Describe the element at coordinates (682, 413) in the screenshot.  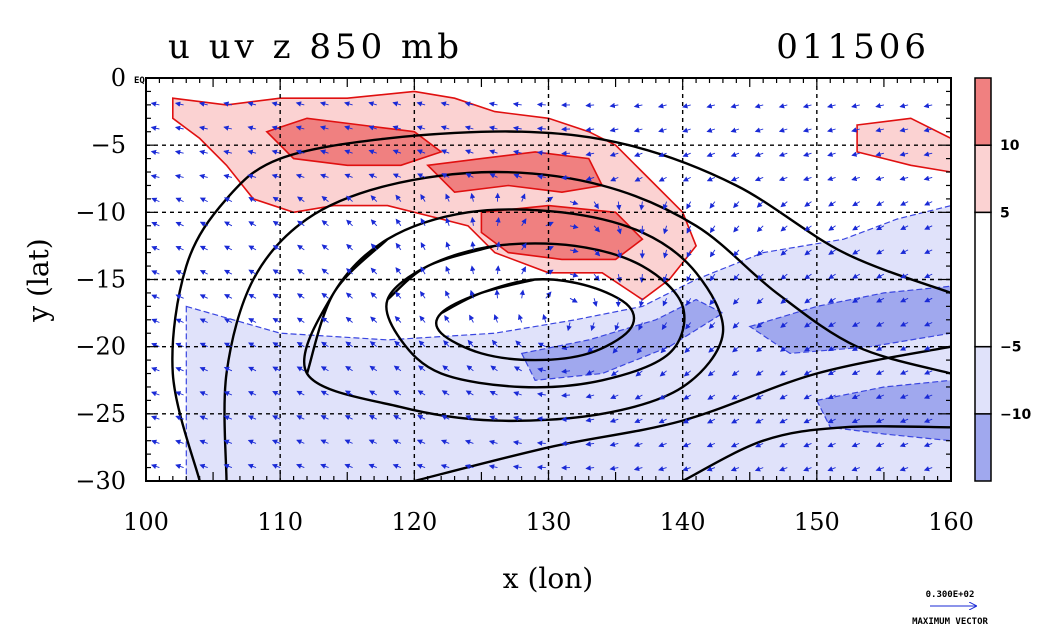
I see `z-contour-line` at that location.